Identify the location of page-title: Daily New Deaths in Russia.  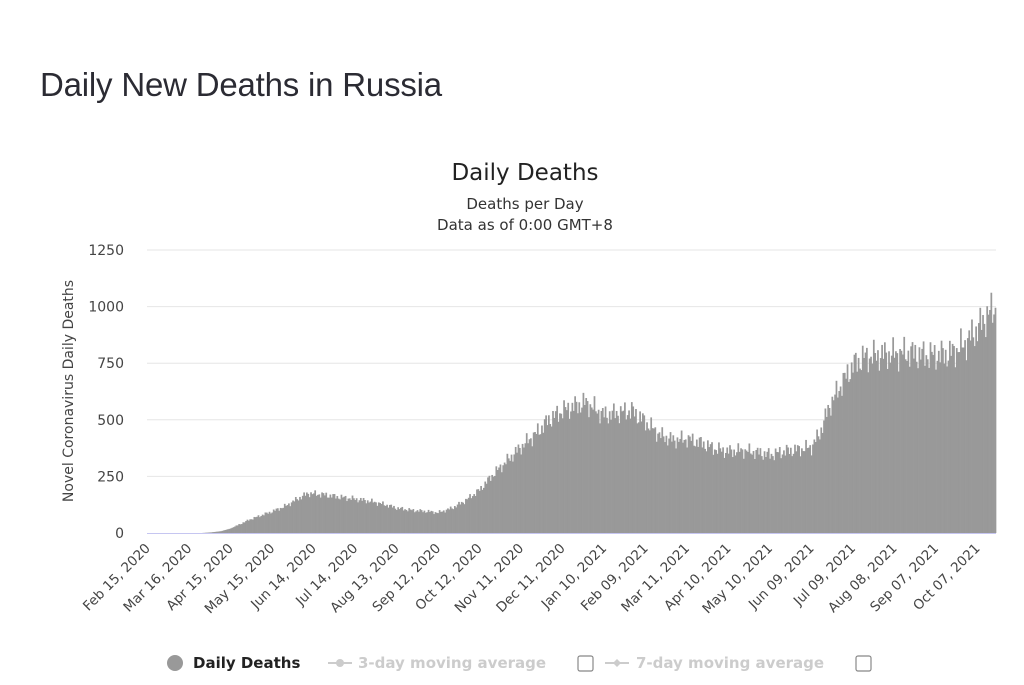
(241, 84).